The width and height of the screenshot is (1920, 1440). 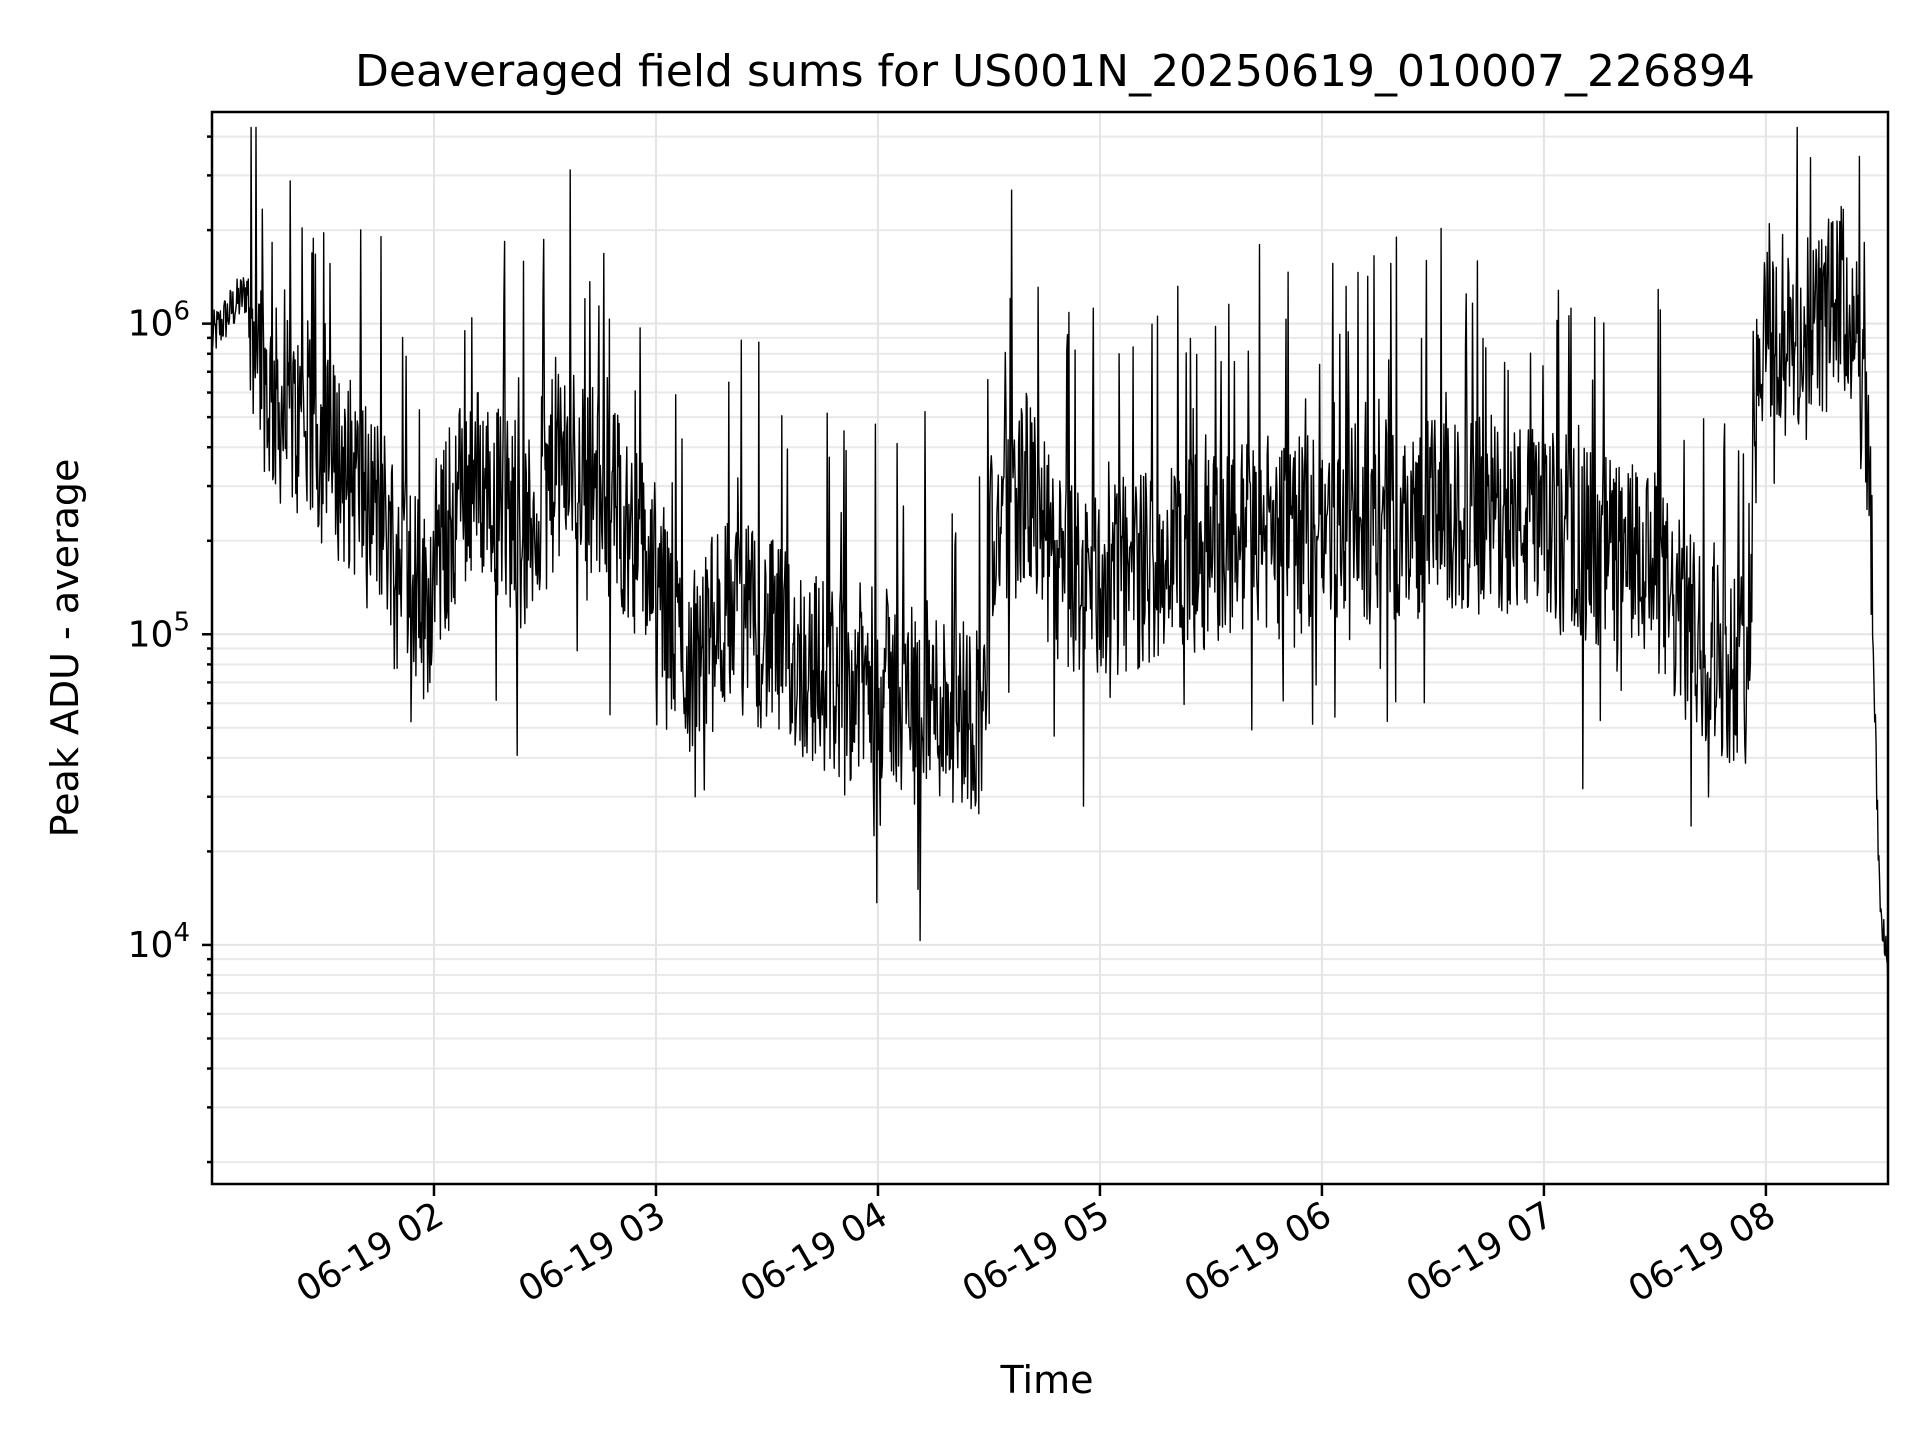 I want to click on x-tick-label: 06-19 06, so click(x=1258, y=1252).